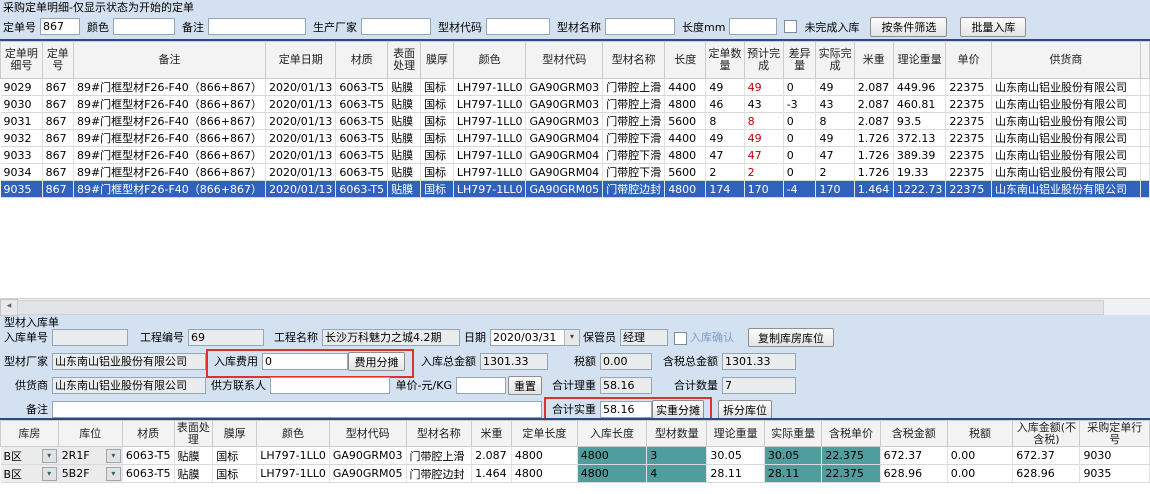  Describe the element at coordinates (21, 60) in the screenshot. I see `column-header: 定单明细号` at that location.